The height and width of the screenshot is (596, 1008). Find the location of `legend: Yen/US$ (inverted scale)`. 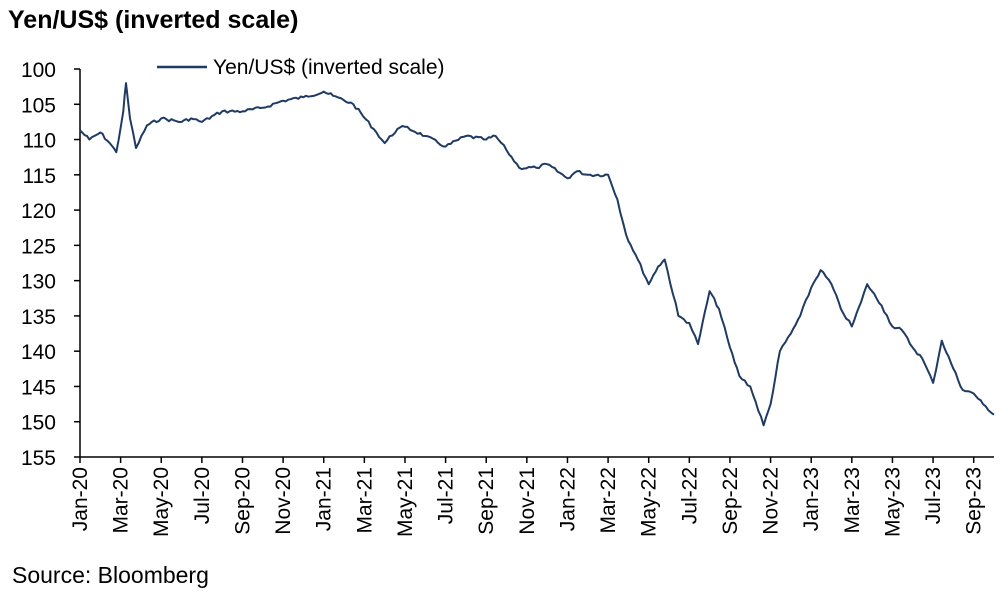

legend: Yen/US$ (inverted scale) is located at coordinates (301, 67).